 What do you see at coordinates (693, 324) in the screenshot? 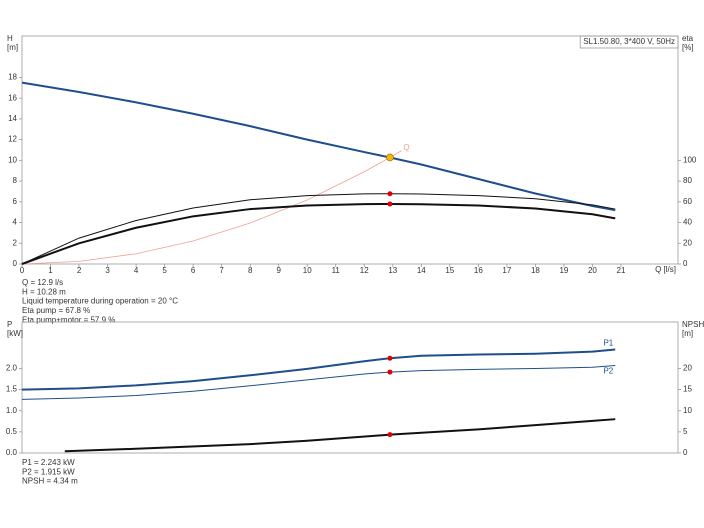
I see `y2-axis-label: NPSH` at bounding box center [693, 324].